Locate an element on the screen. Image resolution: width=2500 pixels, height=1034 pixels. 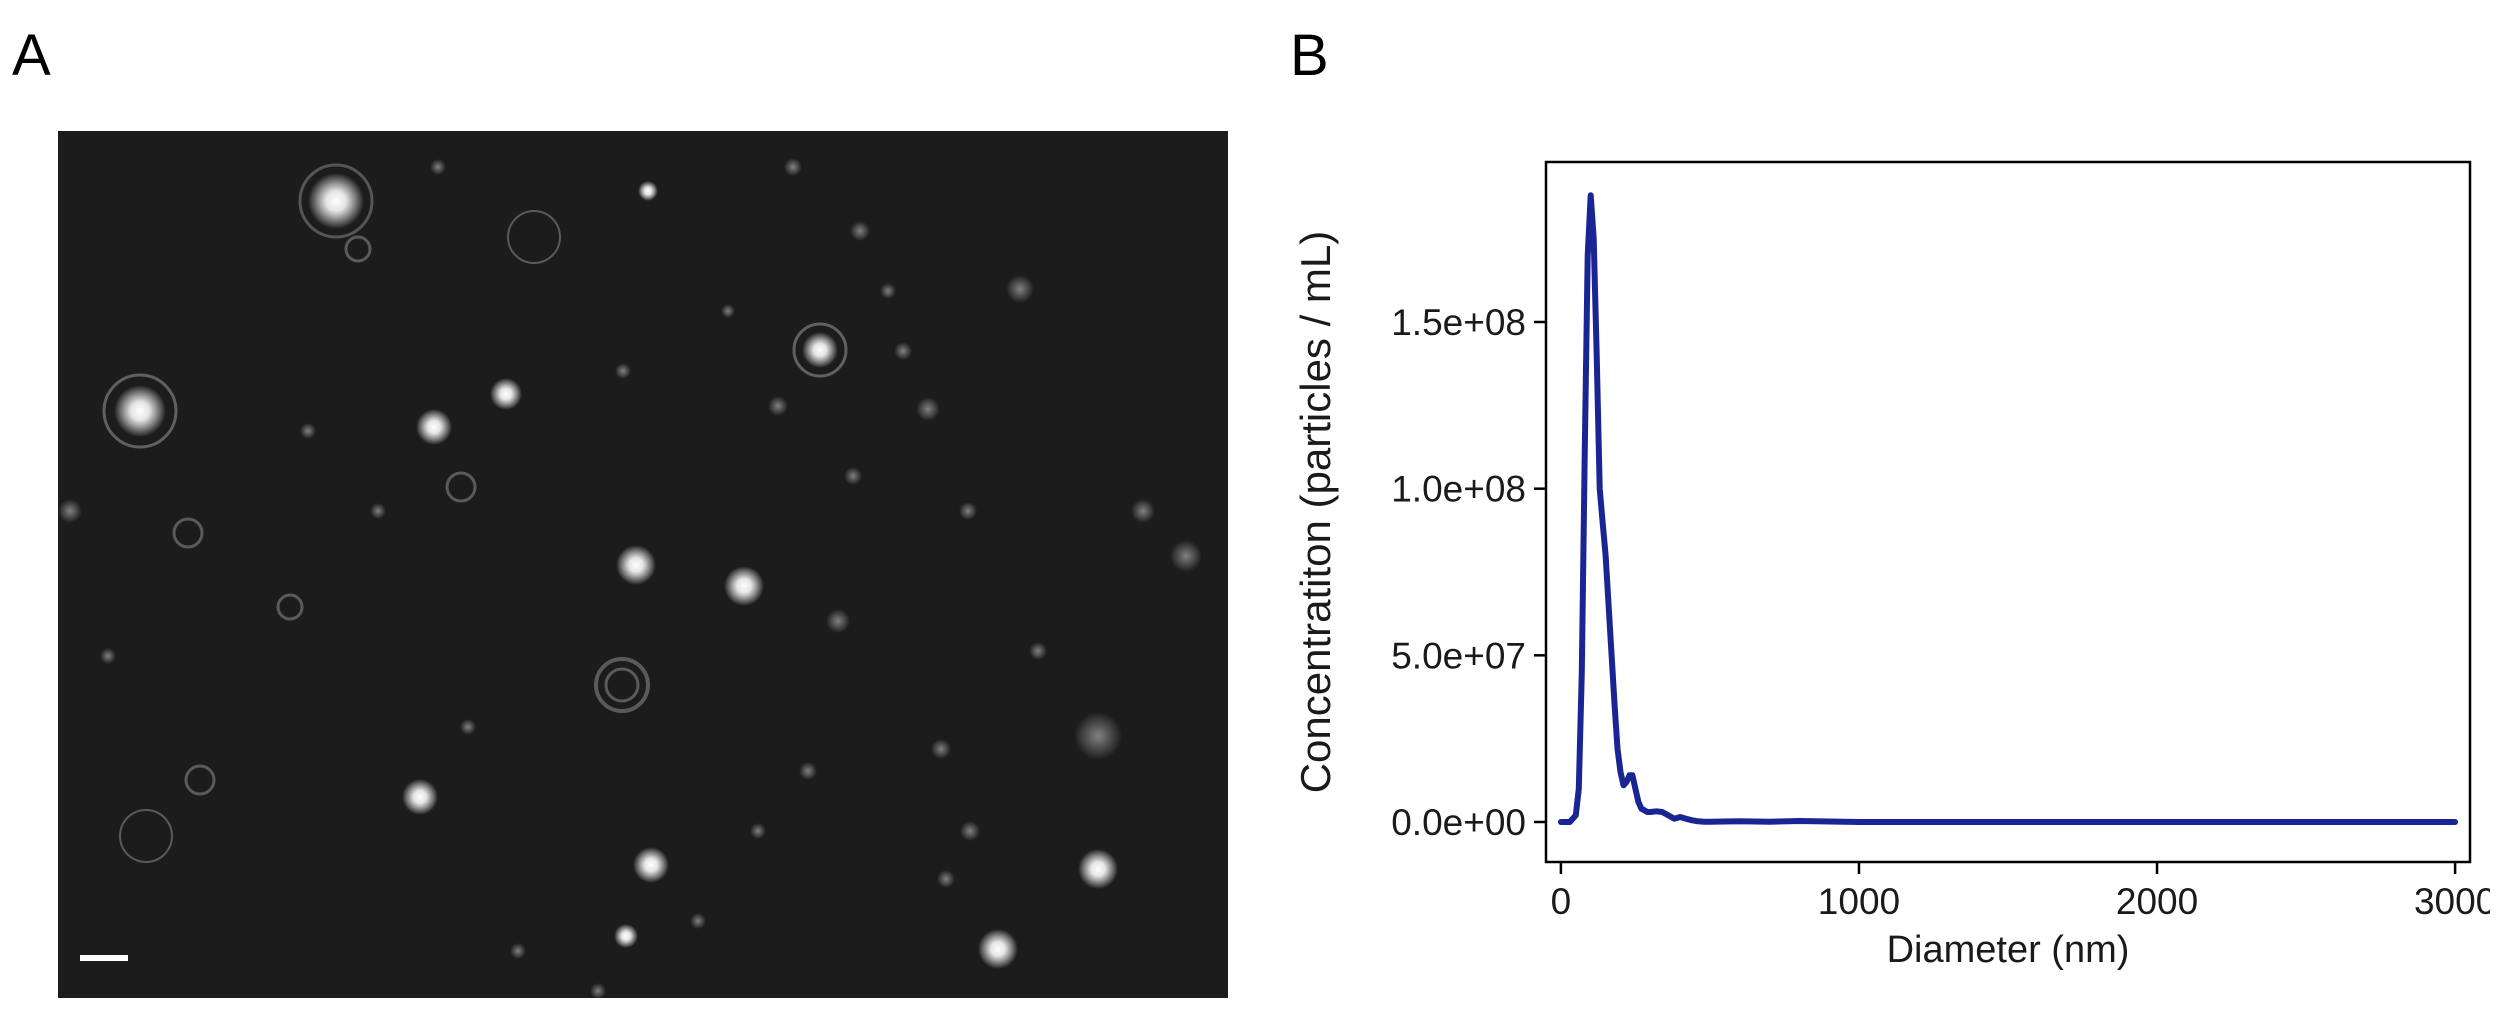
y-tick-label: 5.0e+07 is located at coordinates (1458, 655).